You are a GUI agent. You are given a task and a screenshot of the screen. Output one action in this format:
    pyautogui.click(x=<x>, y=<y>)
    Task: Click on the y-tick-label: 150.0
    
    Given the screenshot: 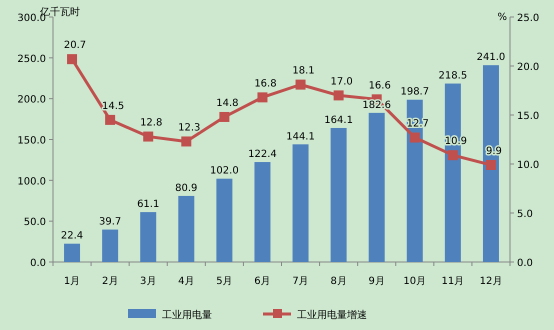 What is the action you would take?
    pyautogui.click(x=31, y=141)
    